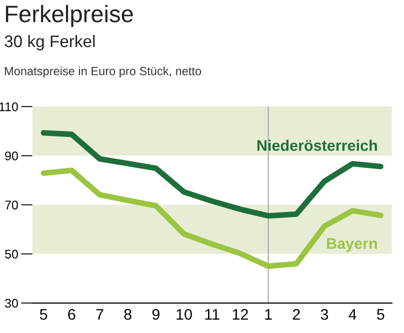 The image size is (404, 333). I want to click on x-tick-label: 12, so click(240, 314).